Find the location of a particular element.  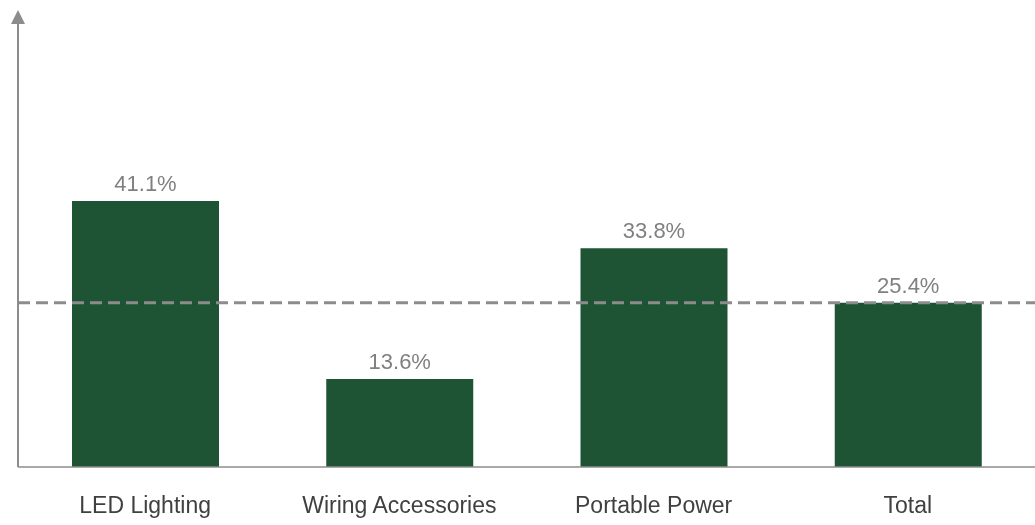

x-tick-label: Wiring Accessories is located at coordinates (399, 505).